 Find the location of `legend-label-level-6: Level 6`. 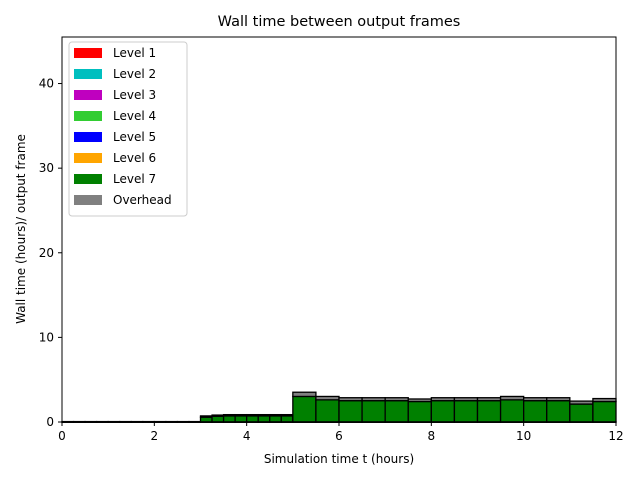

legend-label-level-6: Level 6 is located at coordinates (134, 158).